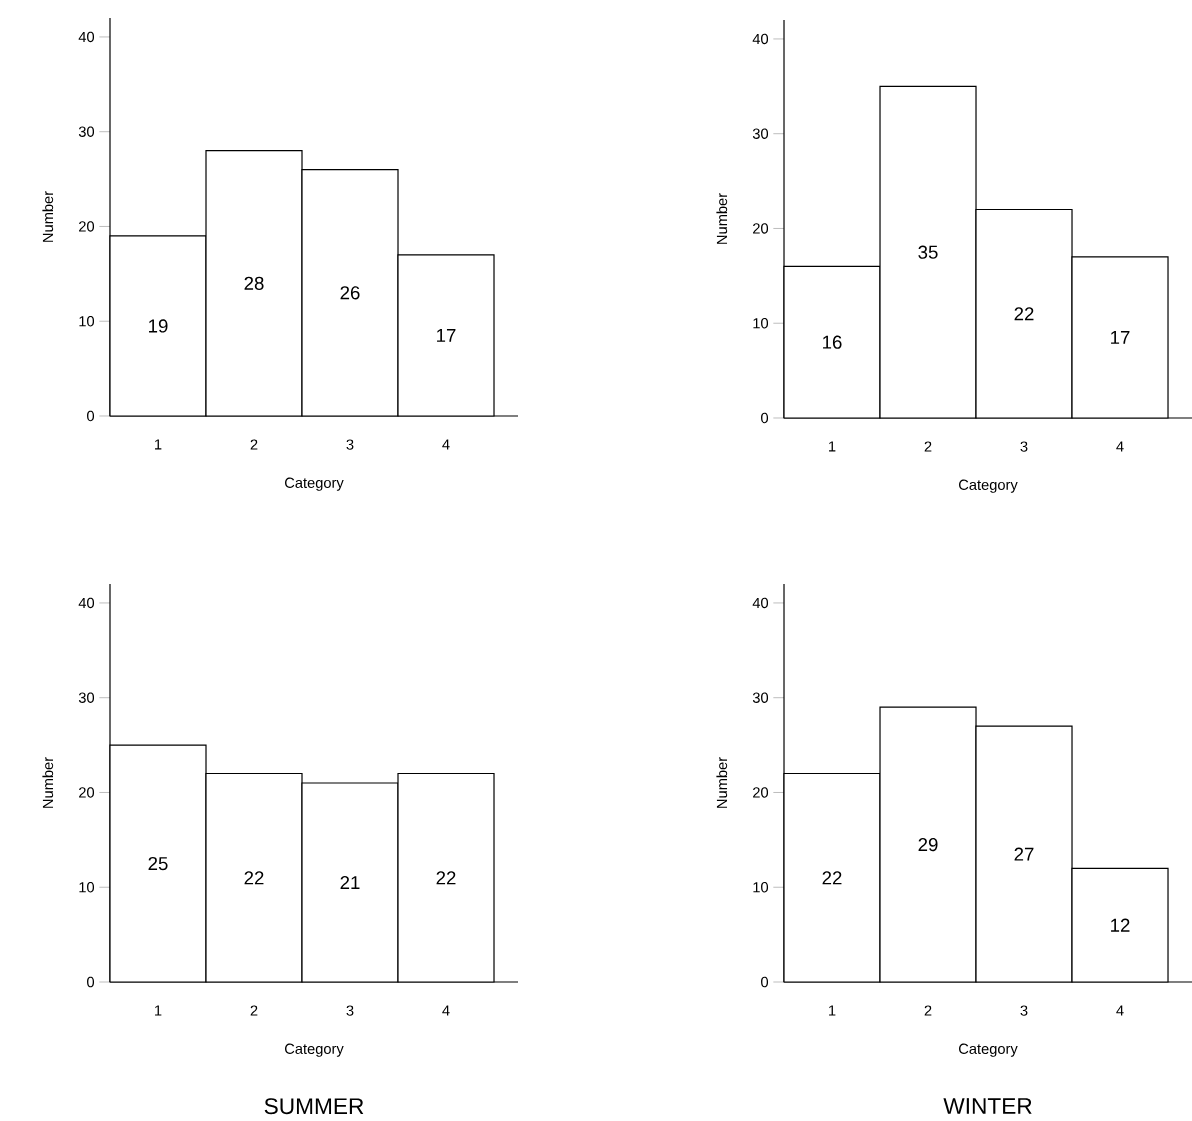 This screenshot has height=1121, width=1192. Describe the element at coordinates (254, 283) in the screenshot. I see `data-label: 28` at that location.